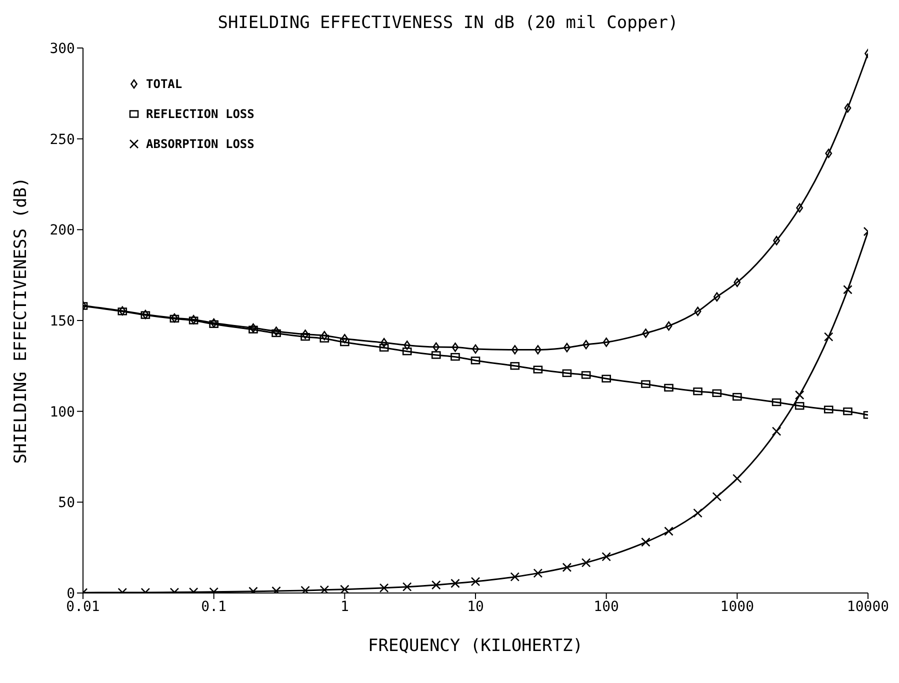  I want to click on y-tick-label: 150, so click(62, 321).